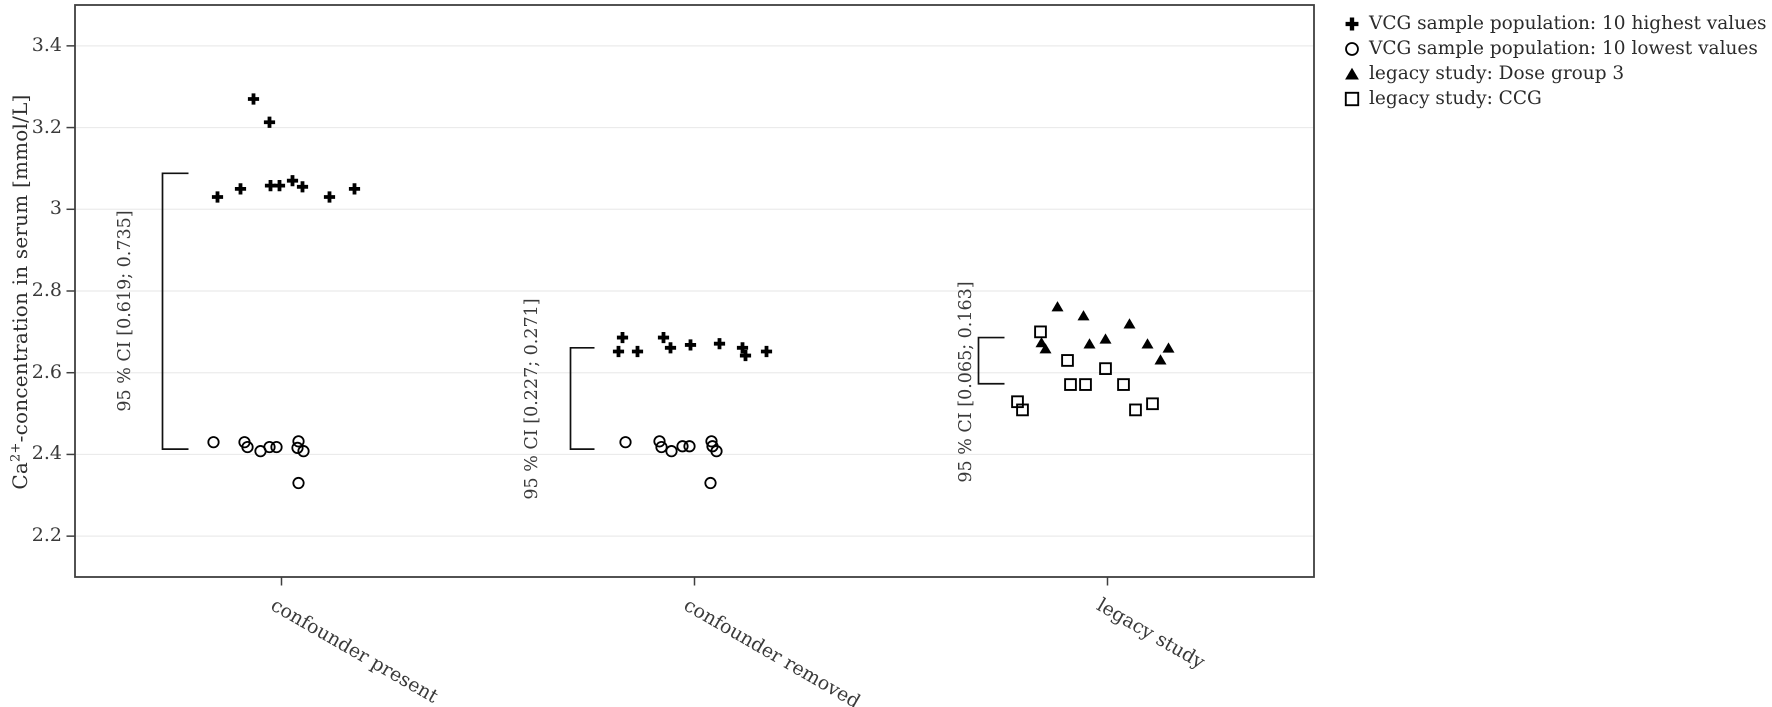 The width and height of the screenshot is (1772, 707). What do you see at coordinates (46, 371) in the screenshot?
I see `y-tick-label: 2.6` at bounding box center [46, 371].